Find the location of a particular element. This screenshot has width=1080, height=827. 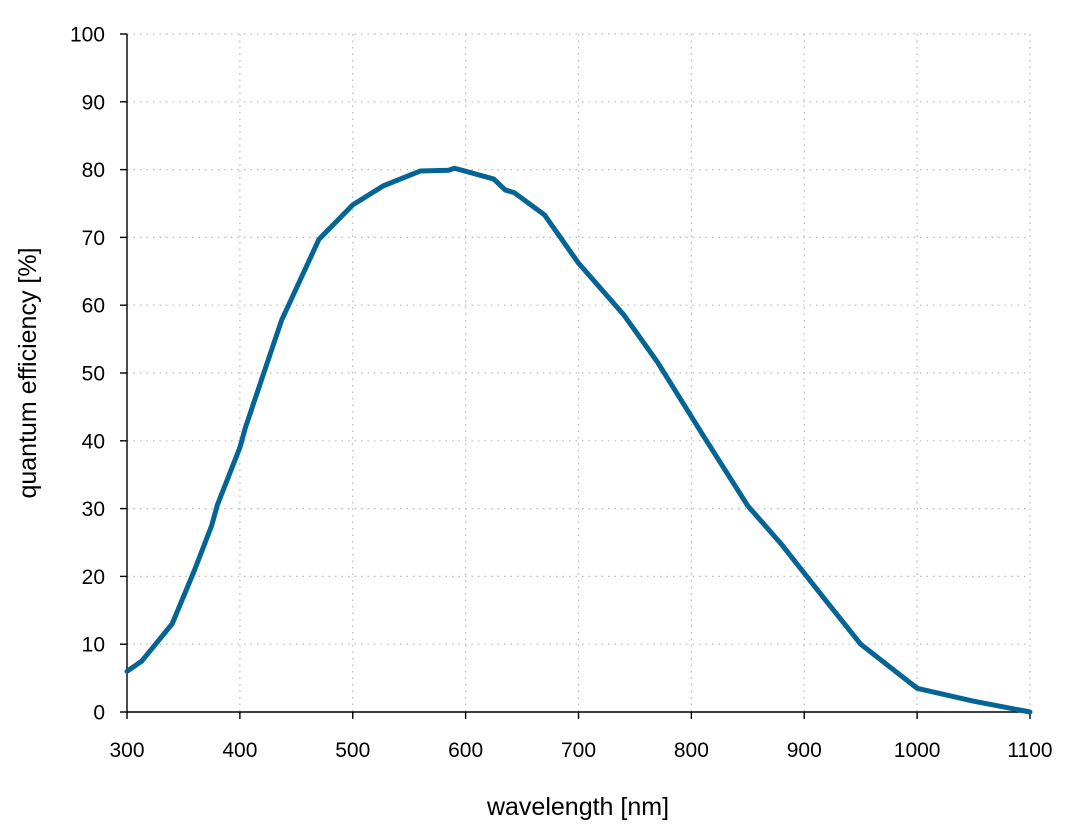

x-tick-label-900: 900 is located at coordinates (804, 750).